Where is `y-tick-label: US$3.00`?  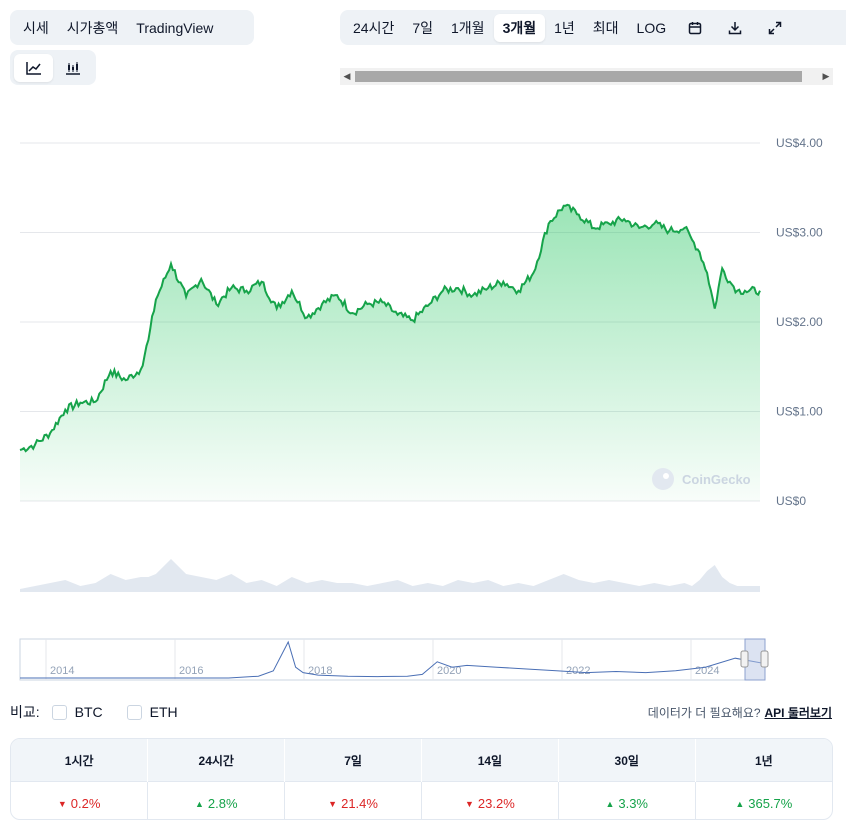
y-tick-label: US$3.00 is located at coordinates (799, 233).